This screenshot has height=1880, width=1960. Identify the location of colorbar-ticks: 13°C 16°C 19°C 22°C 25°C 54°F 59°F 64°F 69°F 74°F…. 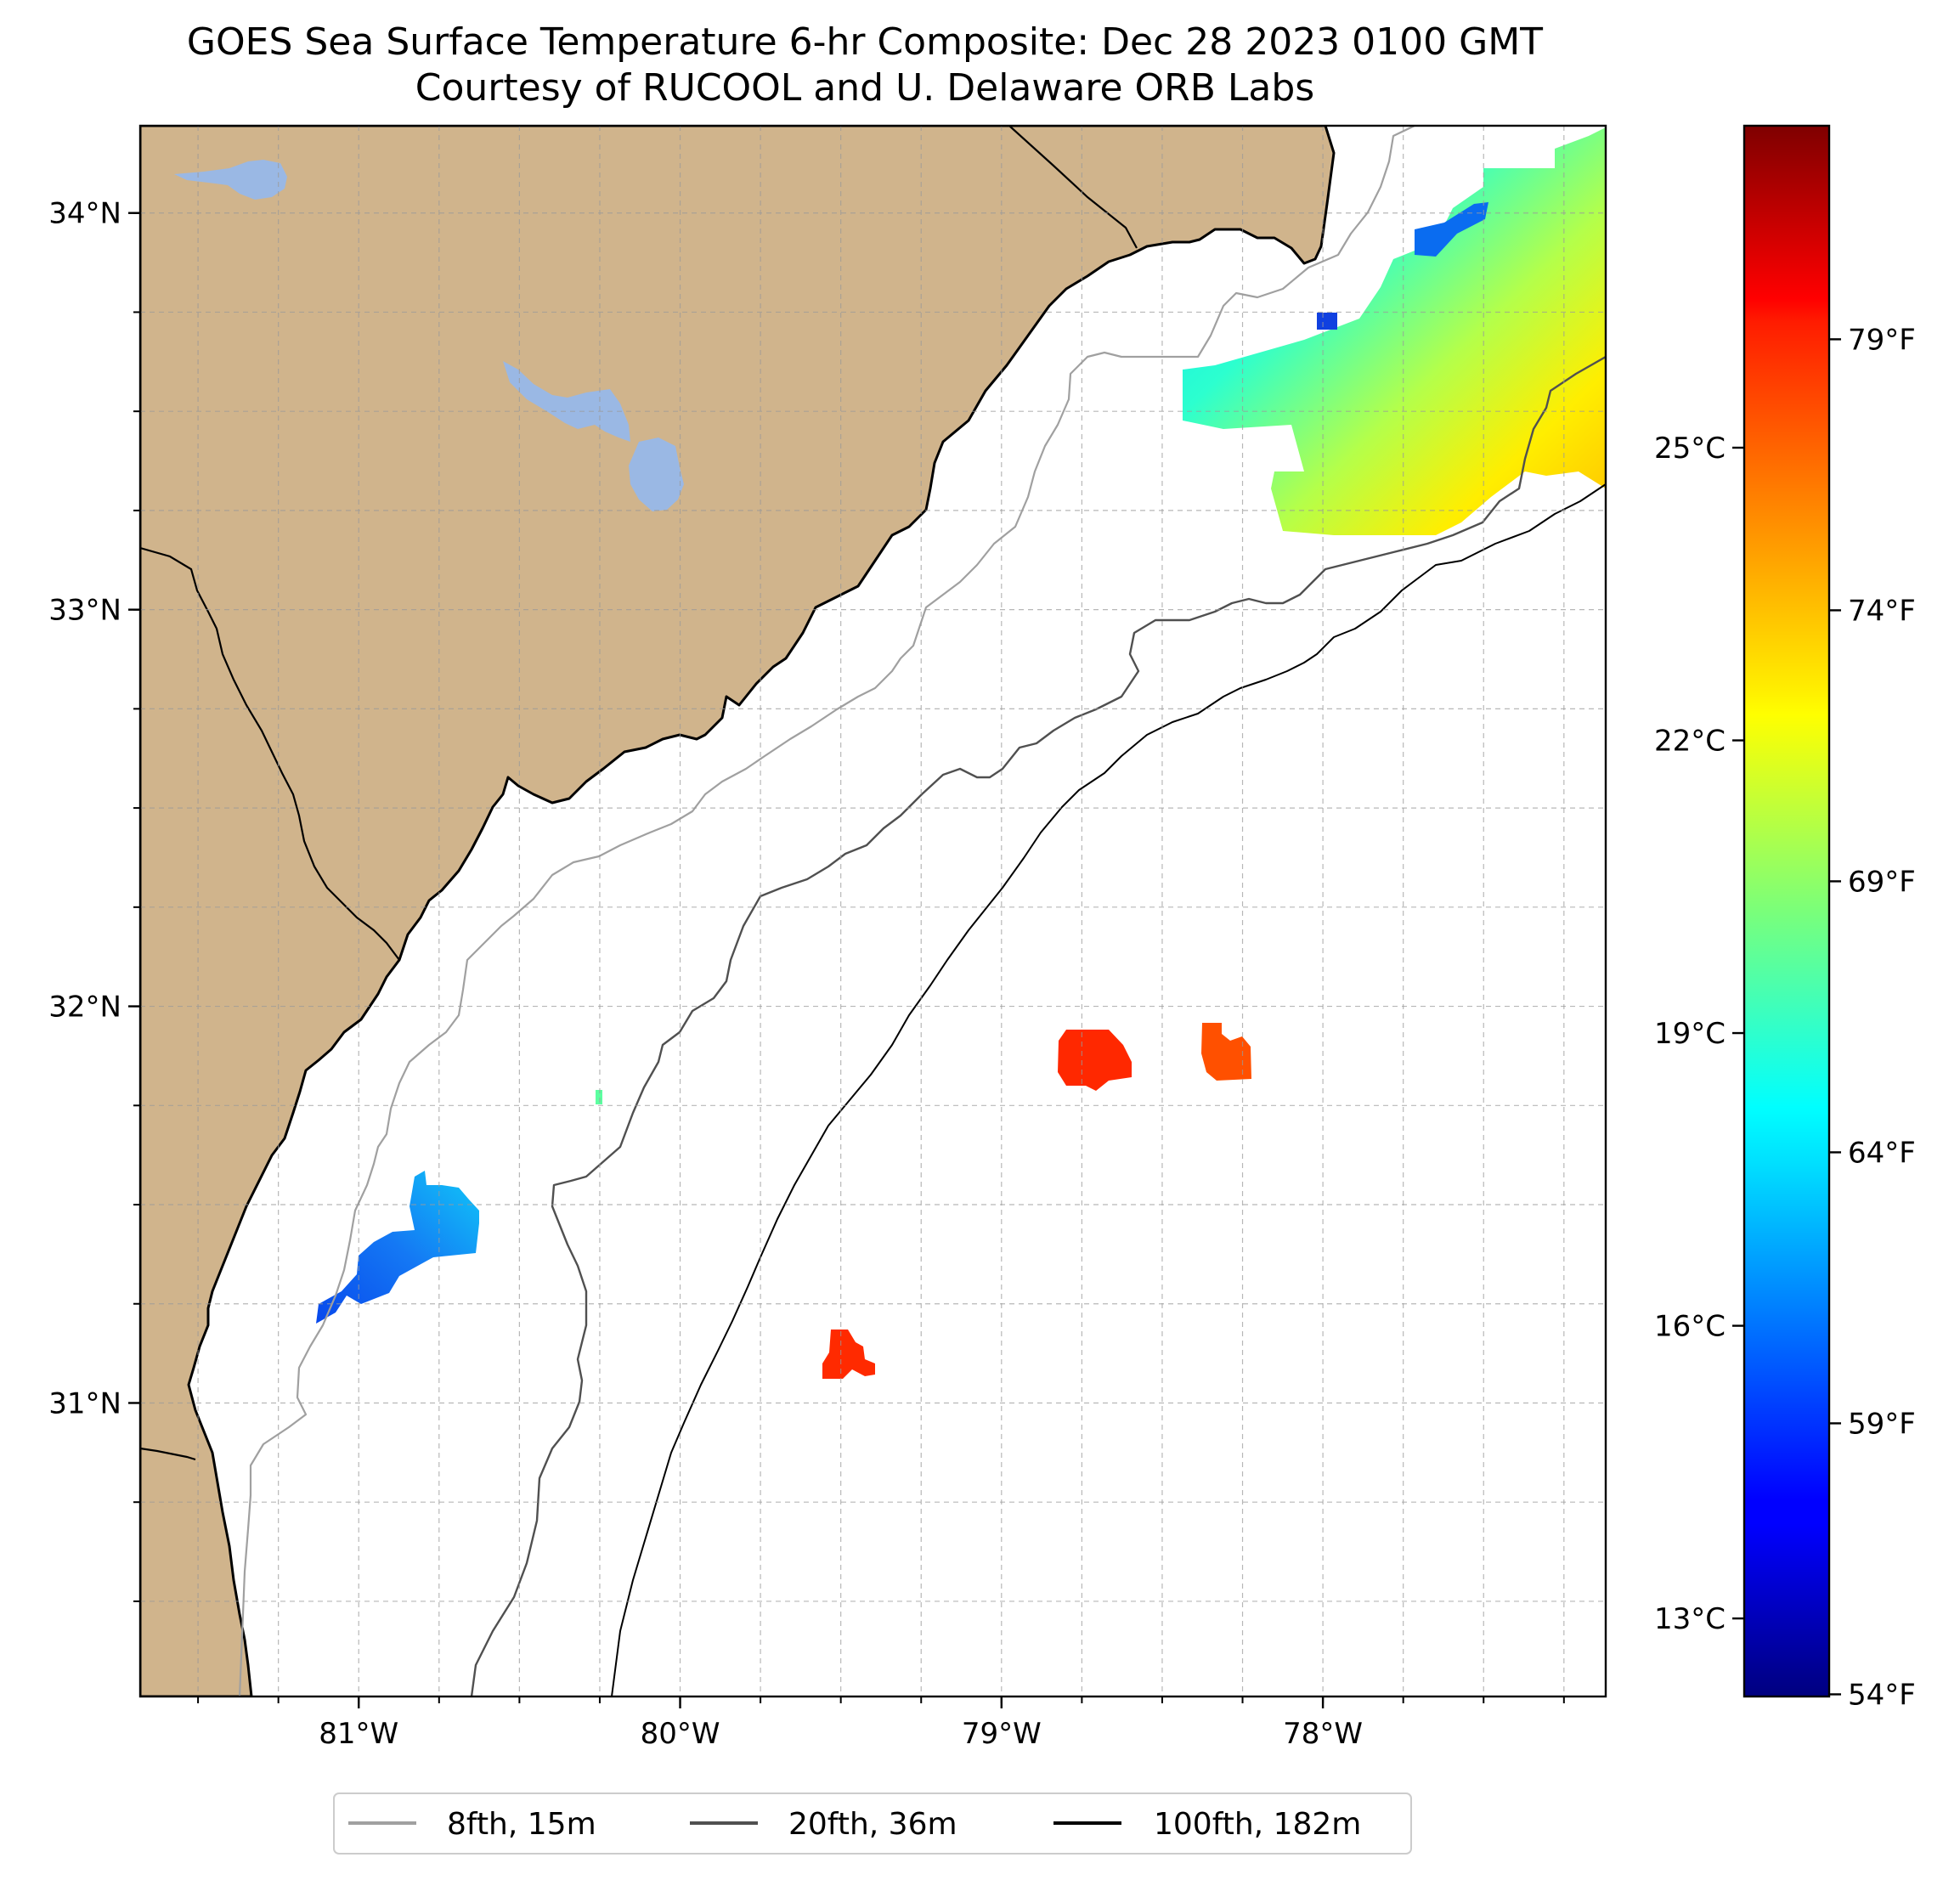
(1785, 1017).